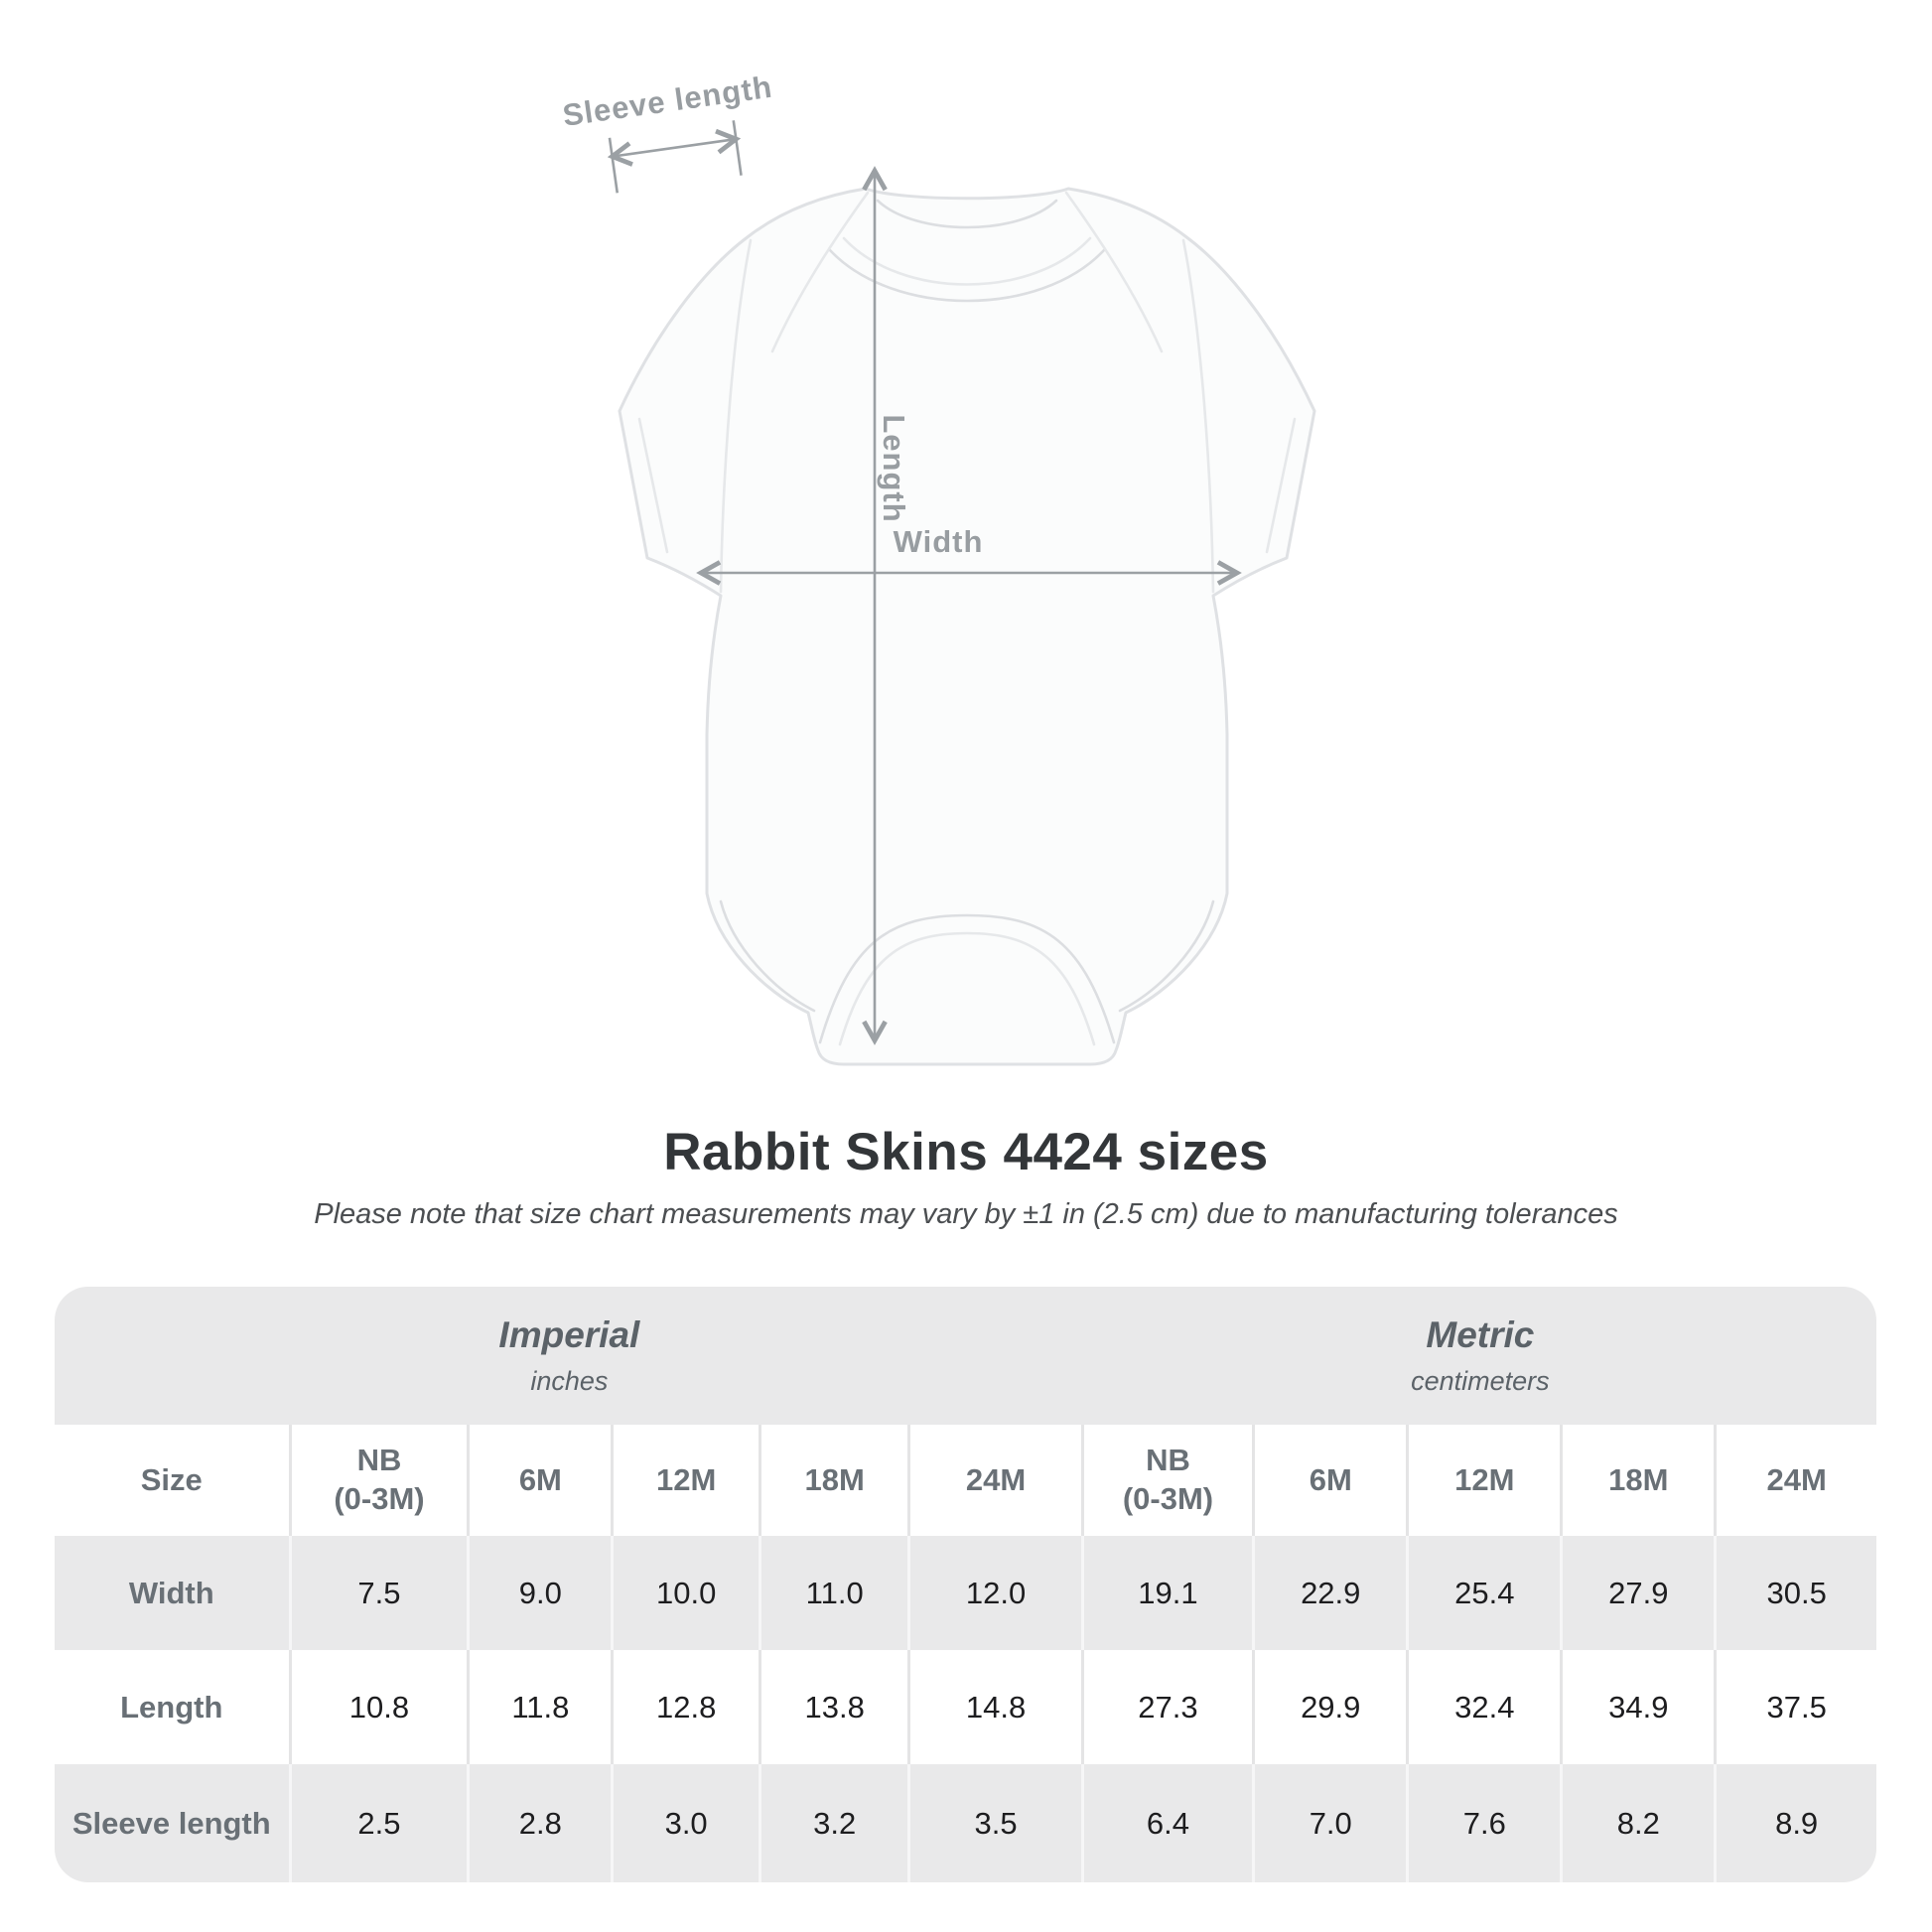 The height and width of the screenshot is (1932, 1932). Describe the element at coordinates (542, 1823) in the screenshot. I see `size-value-cell: 2.8` at that location.